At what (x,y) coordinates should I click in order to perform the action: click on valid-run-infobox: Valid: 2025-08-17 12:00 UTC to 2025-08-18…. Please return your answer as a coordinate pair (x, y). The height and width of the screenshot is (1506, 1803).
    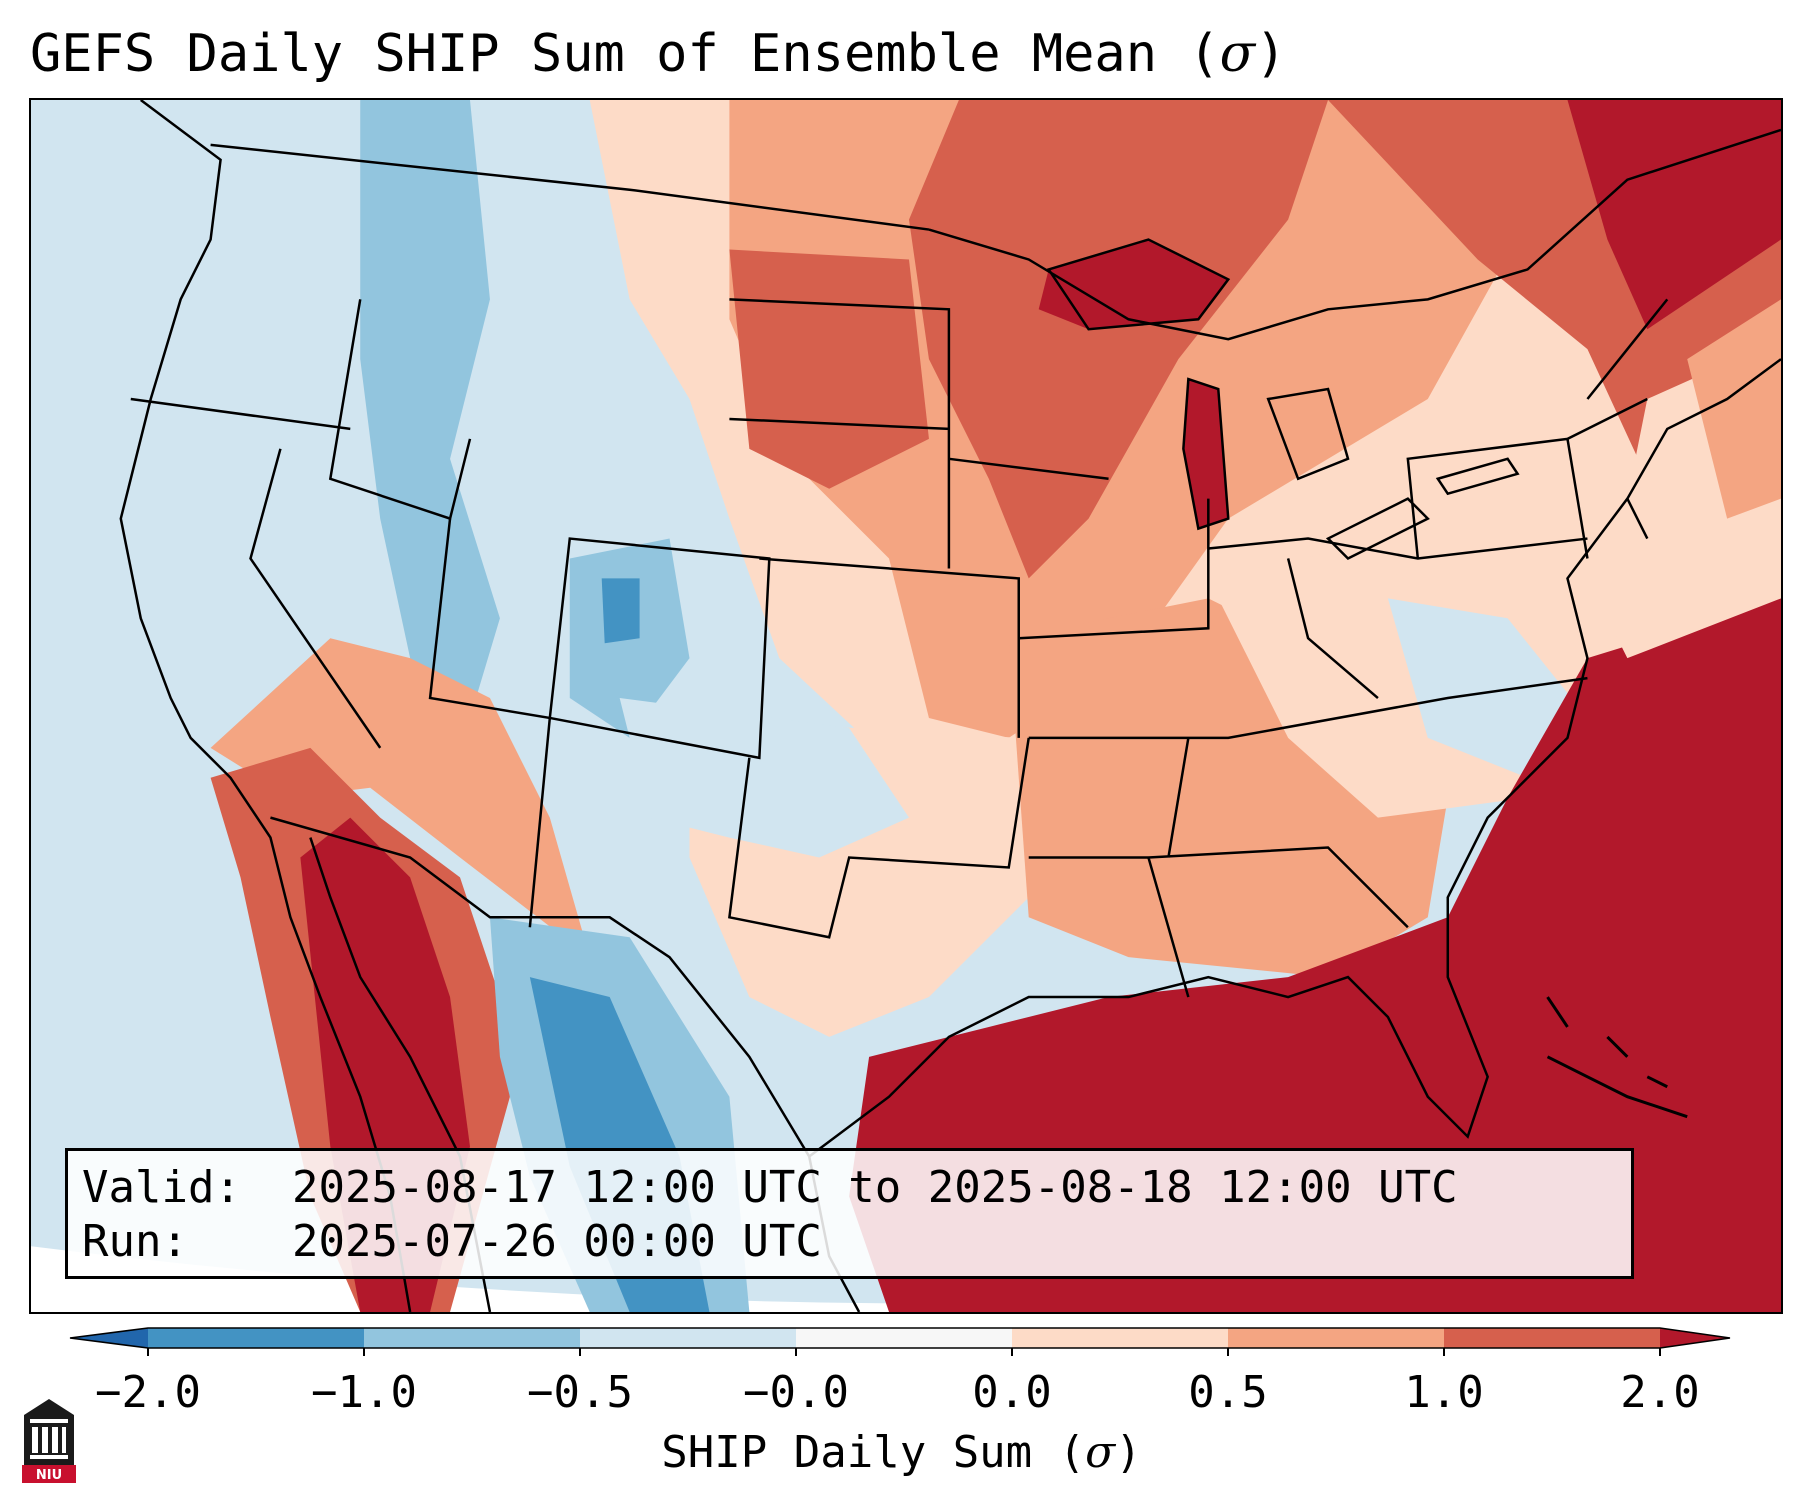
    Looking at the image, I should click on (849, 1213).